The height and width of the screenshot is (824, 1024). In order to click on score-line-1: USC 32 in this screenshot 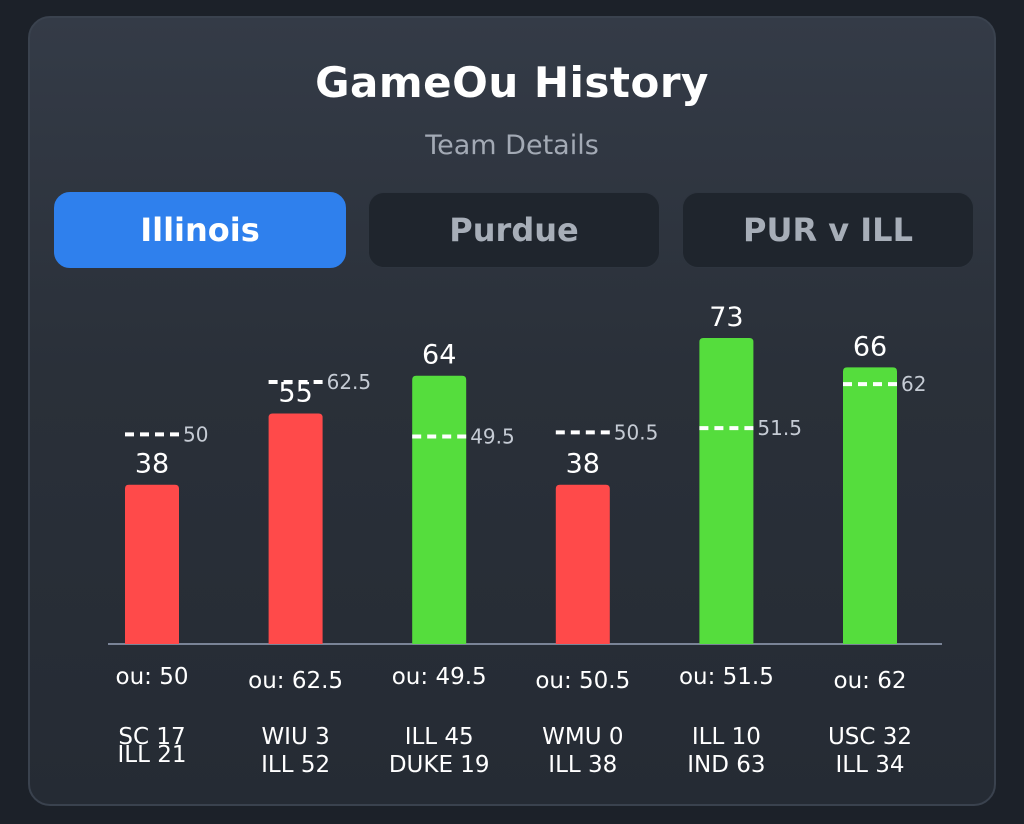, I will do `click(870, 737)`.